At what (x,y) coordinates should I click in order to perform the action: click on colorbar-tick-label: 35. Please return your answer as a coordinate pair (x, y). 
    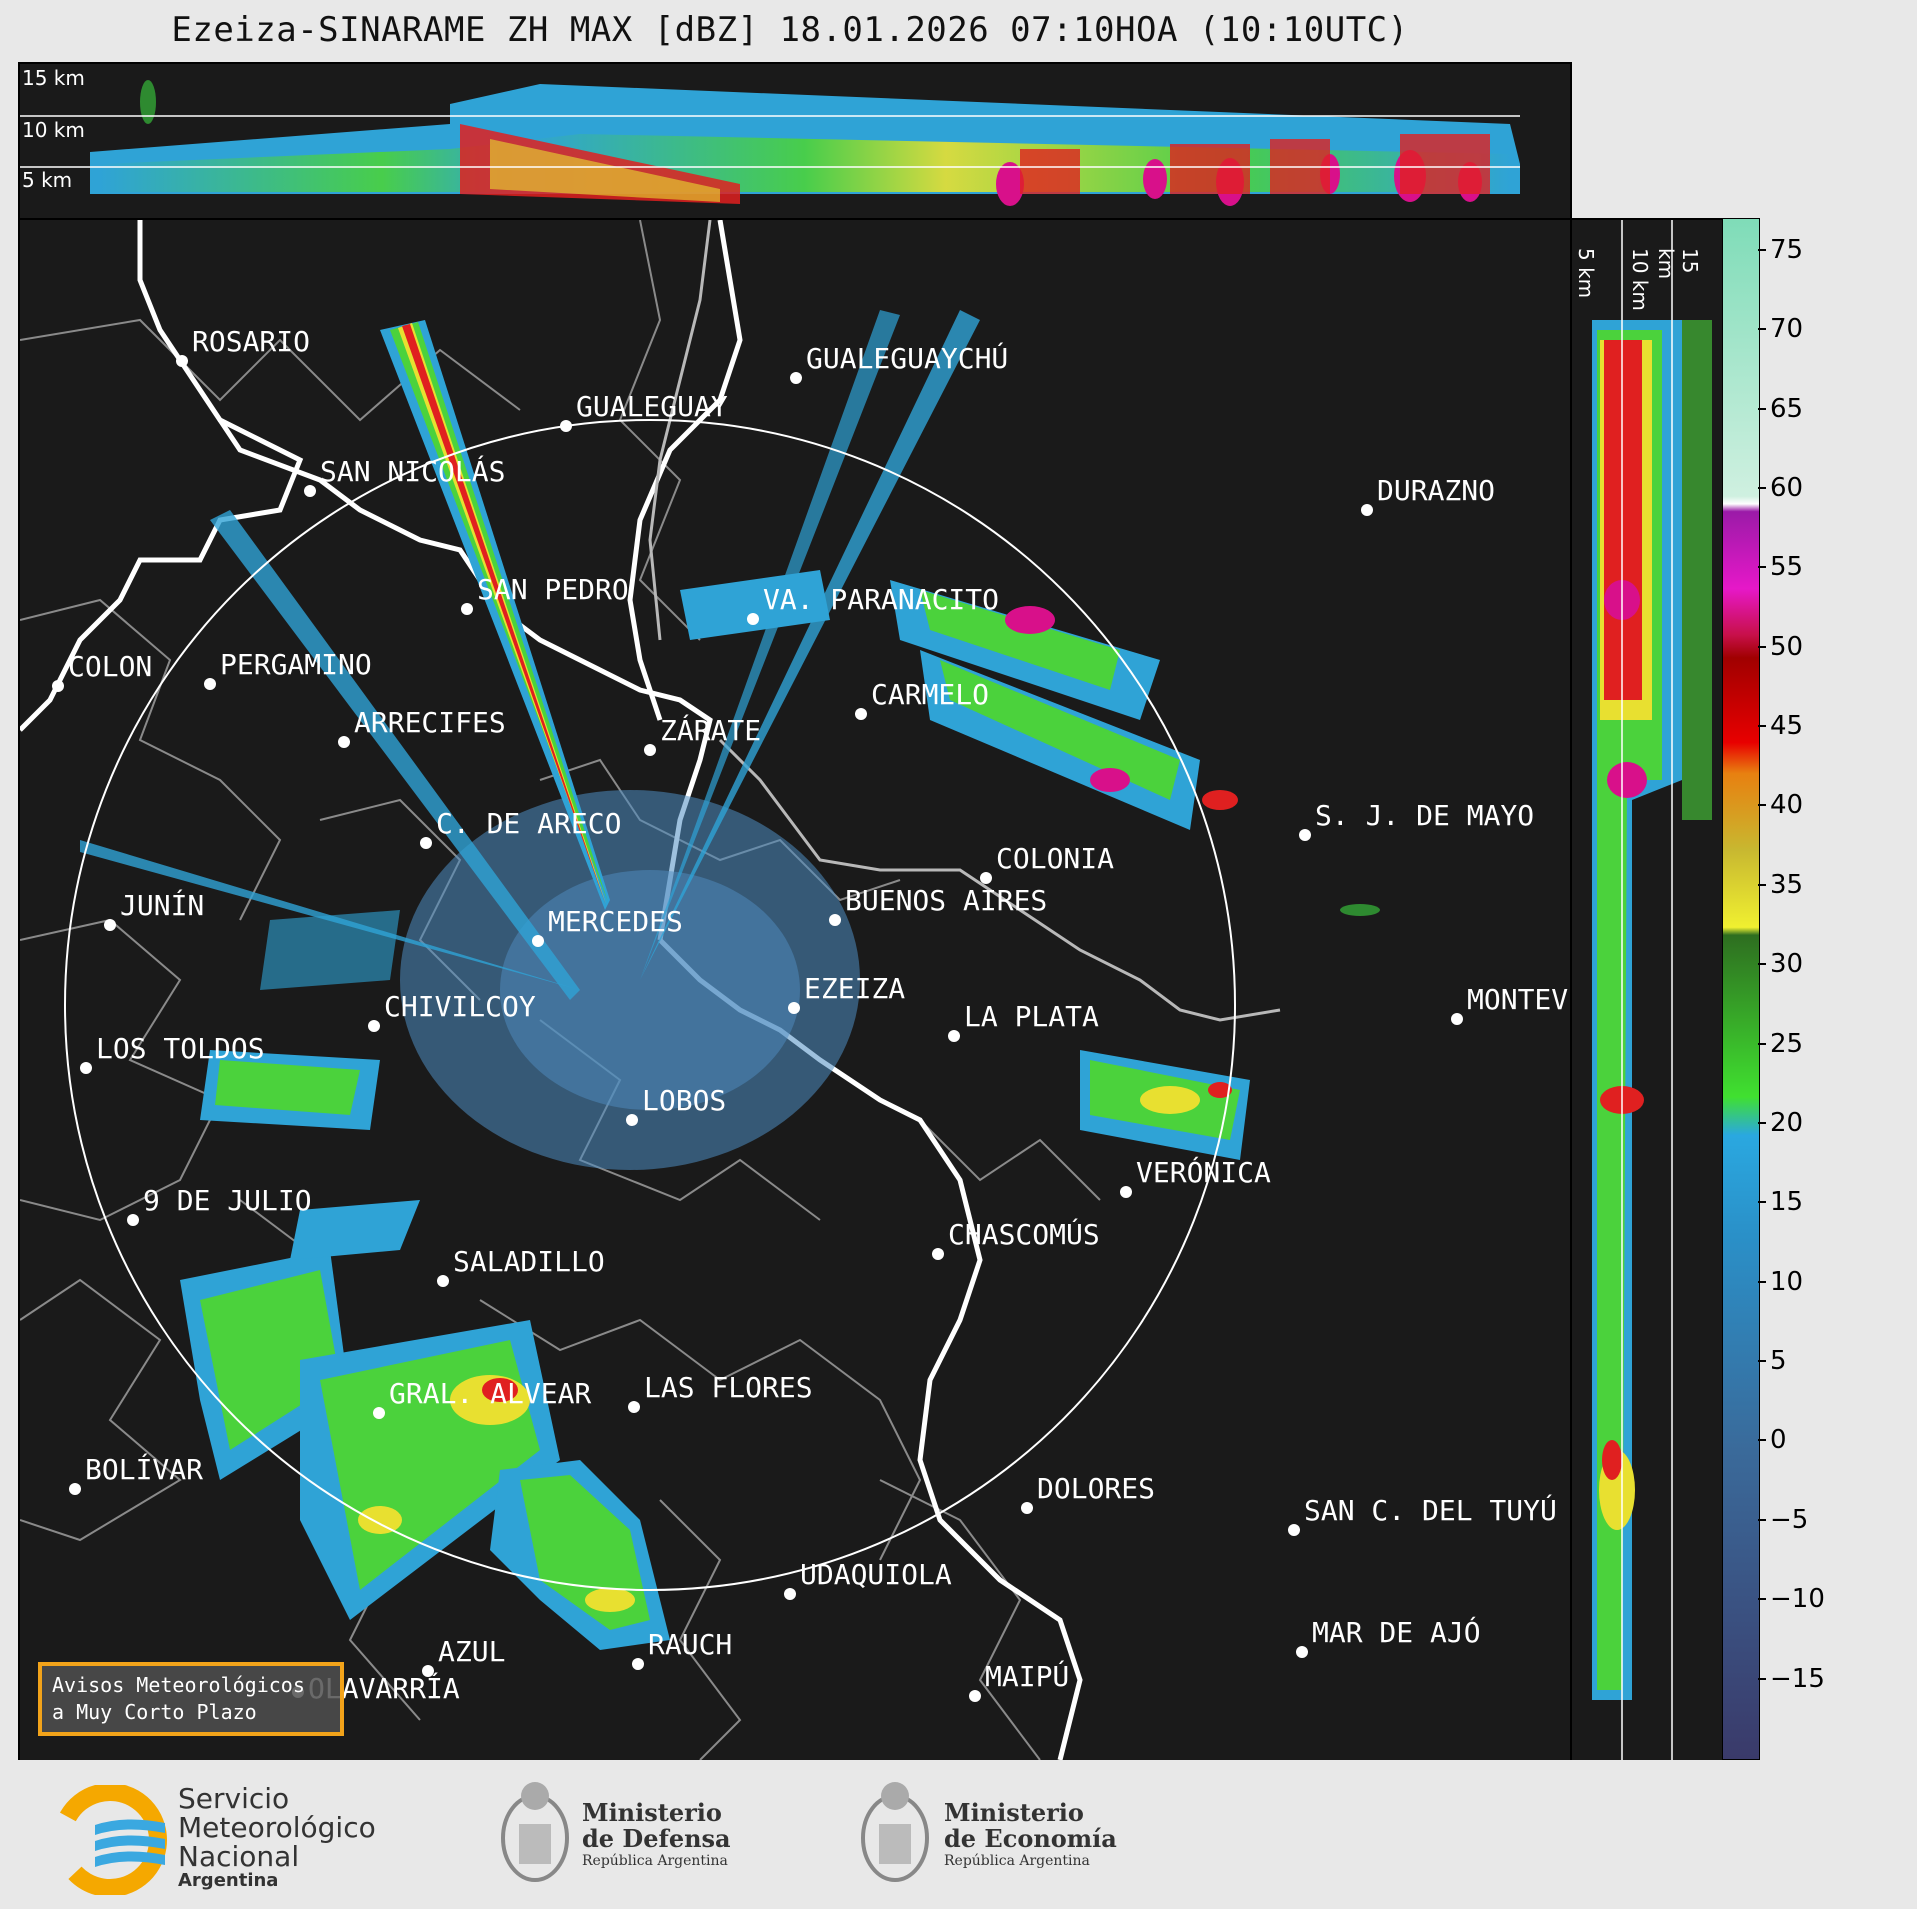
    Looking at the image, I should click on (1787, 884).